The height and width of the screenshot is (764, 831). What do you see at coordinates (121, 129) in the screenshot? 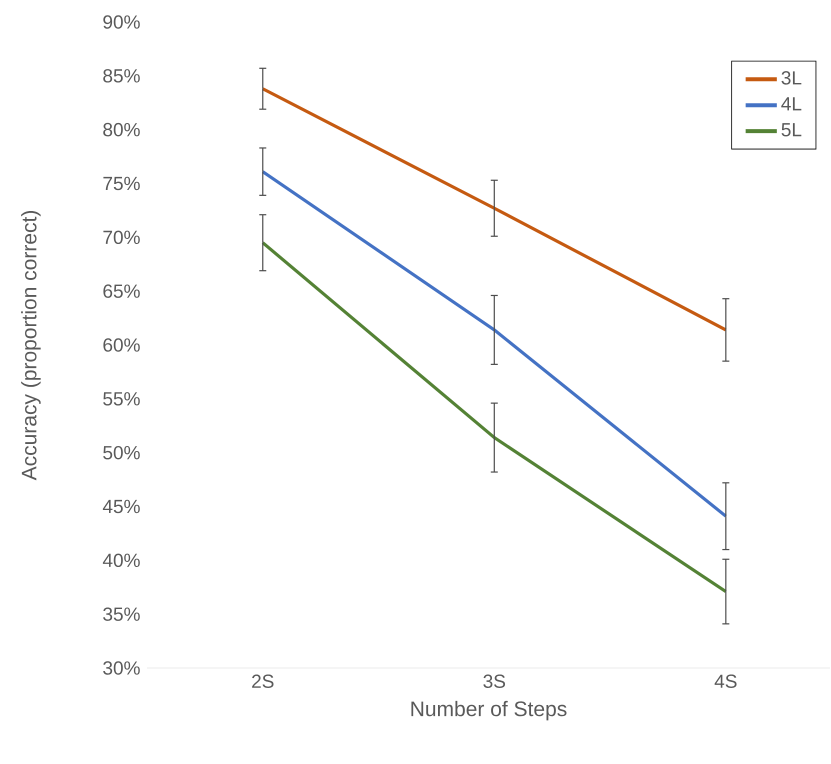
I see `y-tick-label: 80%` at bounding box center [121, 129].